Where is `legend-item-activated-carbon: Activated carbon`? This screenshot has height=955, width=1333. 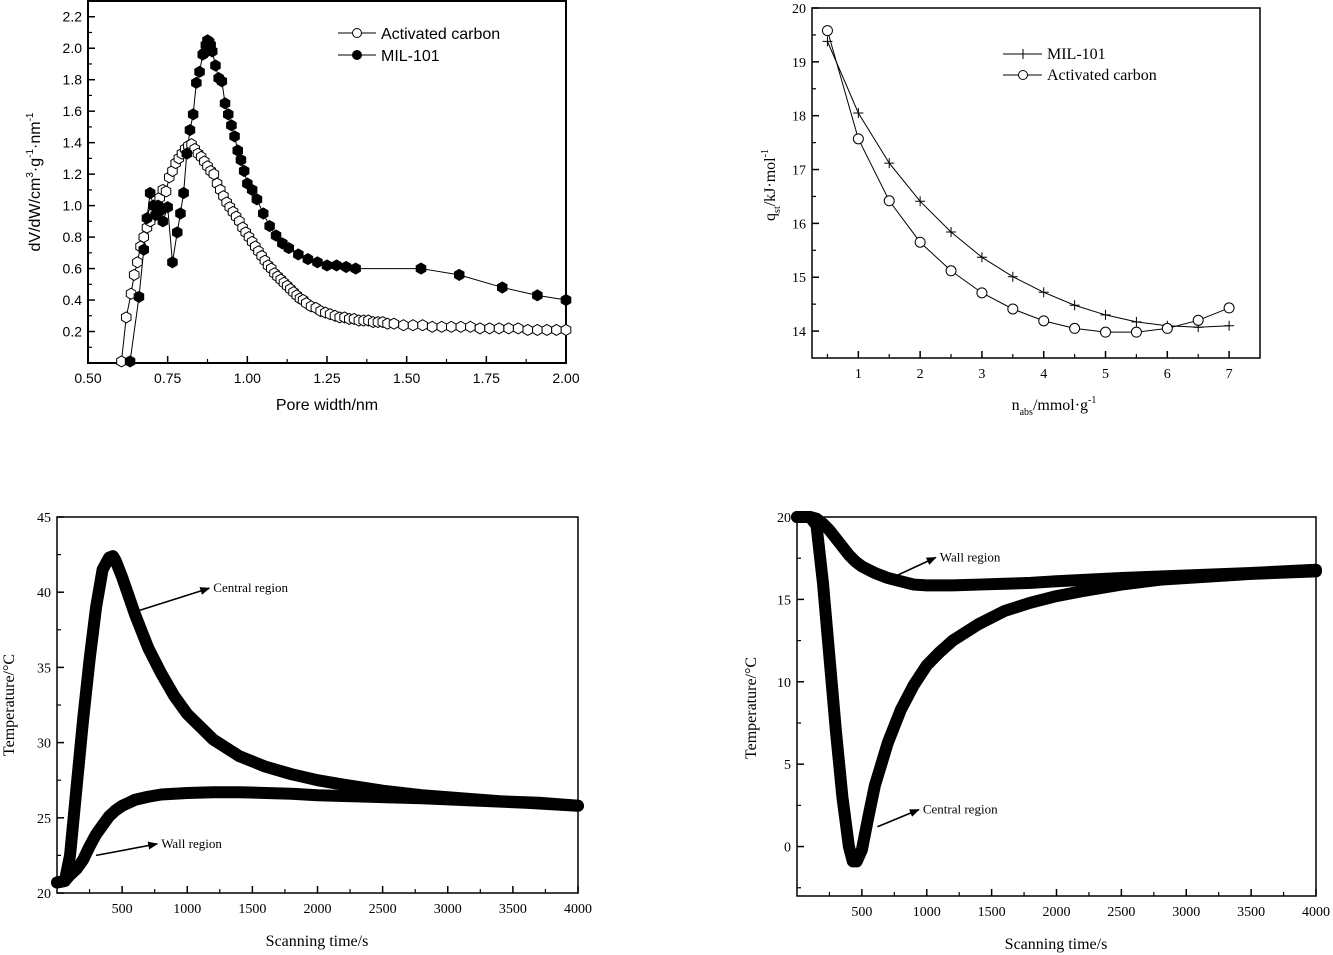 legend-item-activated-carbon: Activated carbon is located at coordinates (419, 34).